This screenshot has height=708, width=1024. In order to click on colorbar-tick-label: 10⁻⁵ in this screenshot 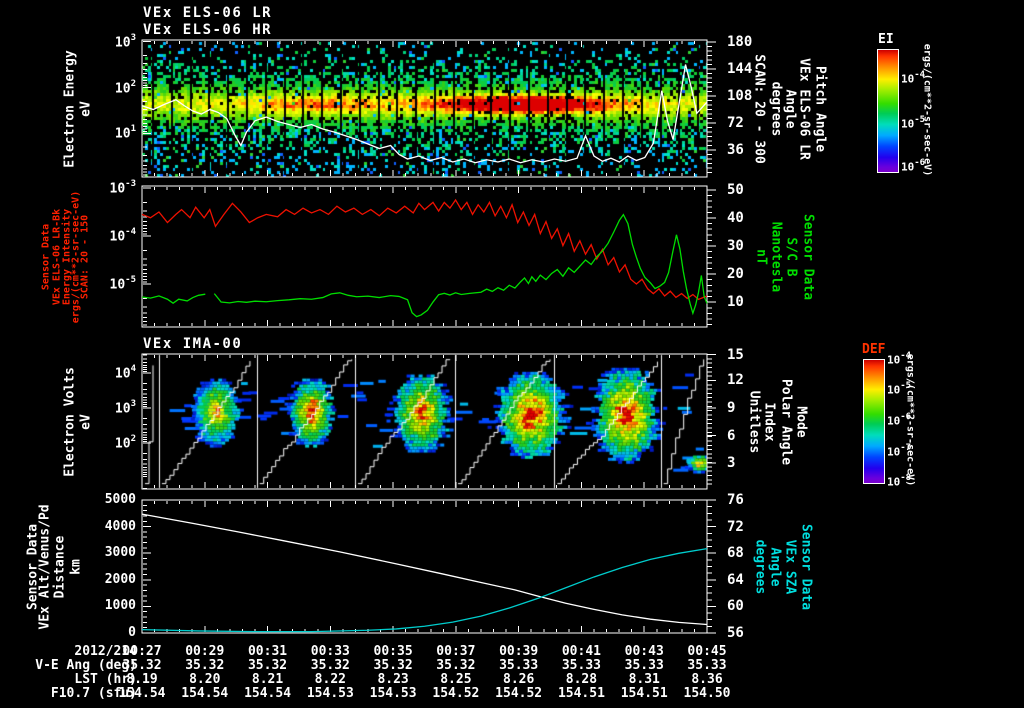, I will do `click(899, 389)`.